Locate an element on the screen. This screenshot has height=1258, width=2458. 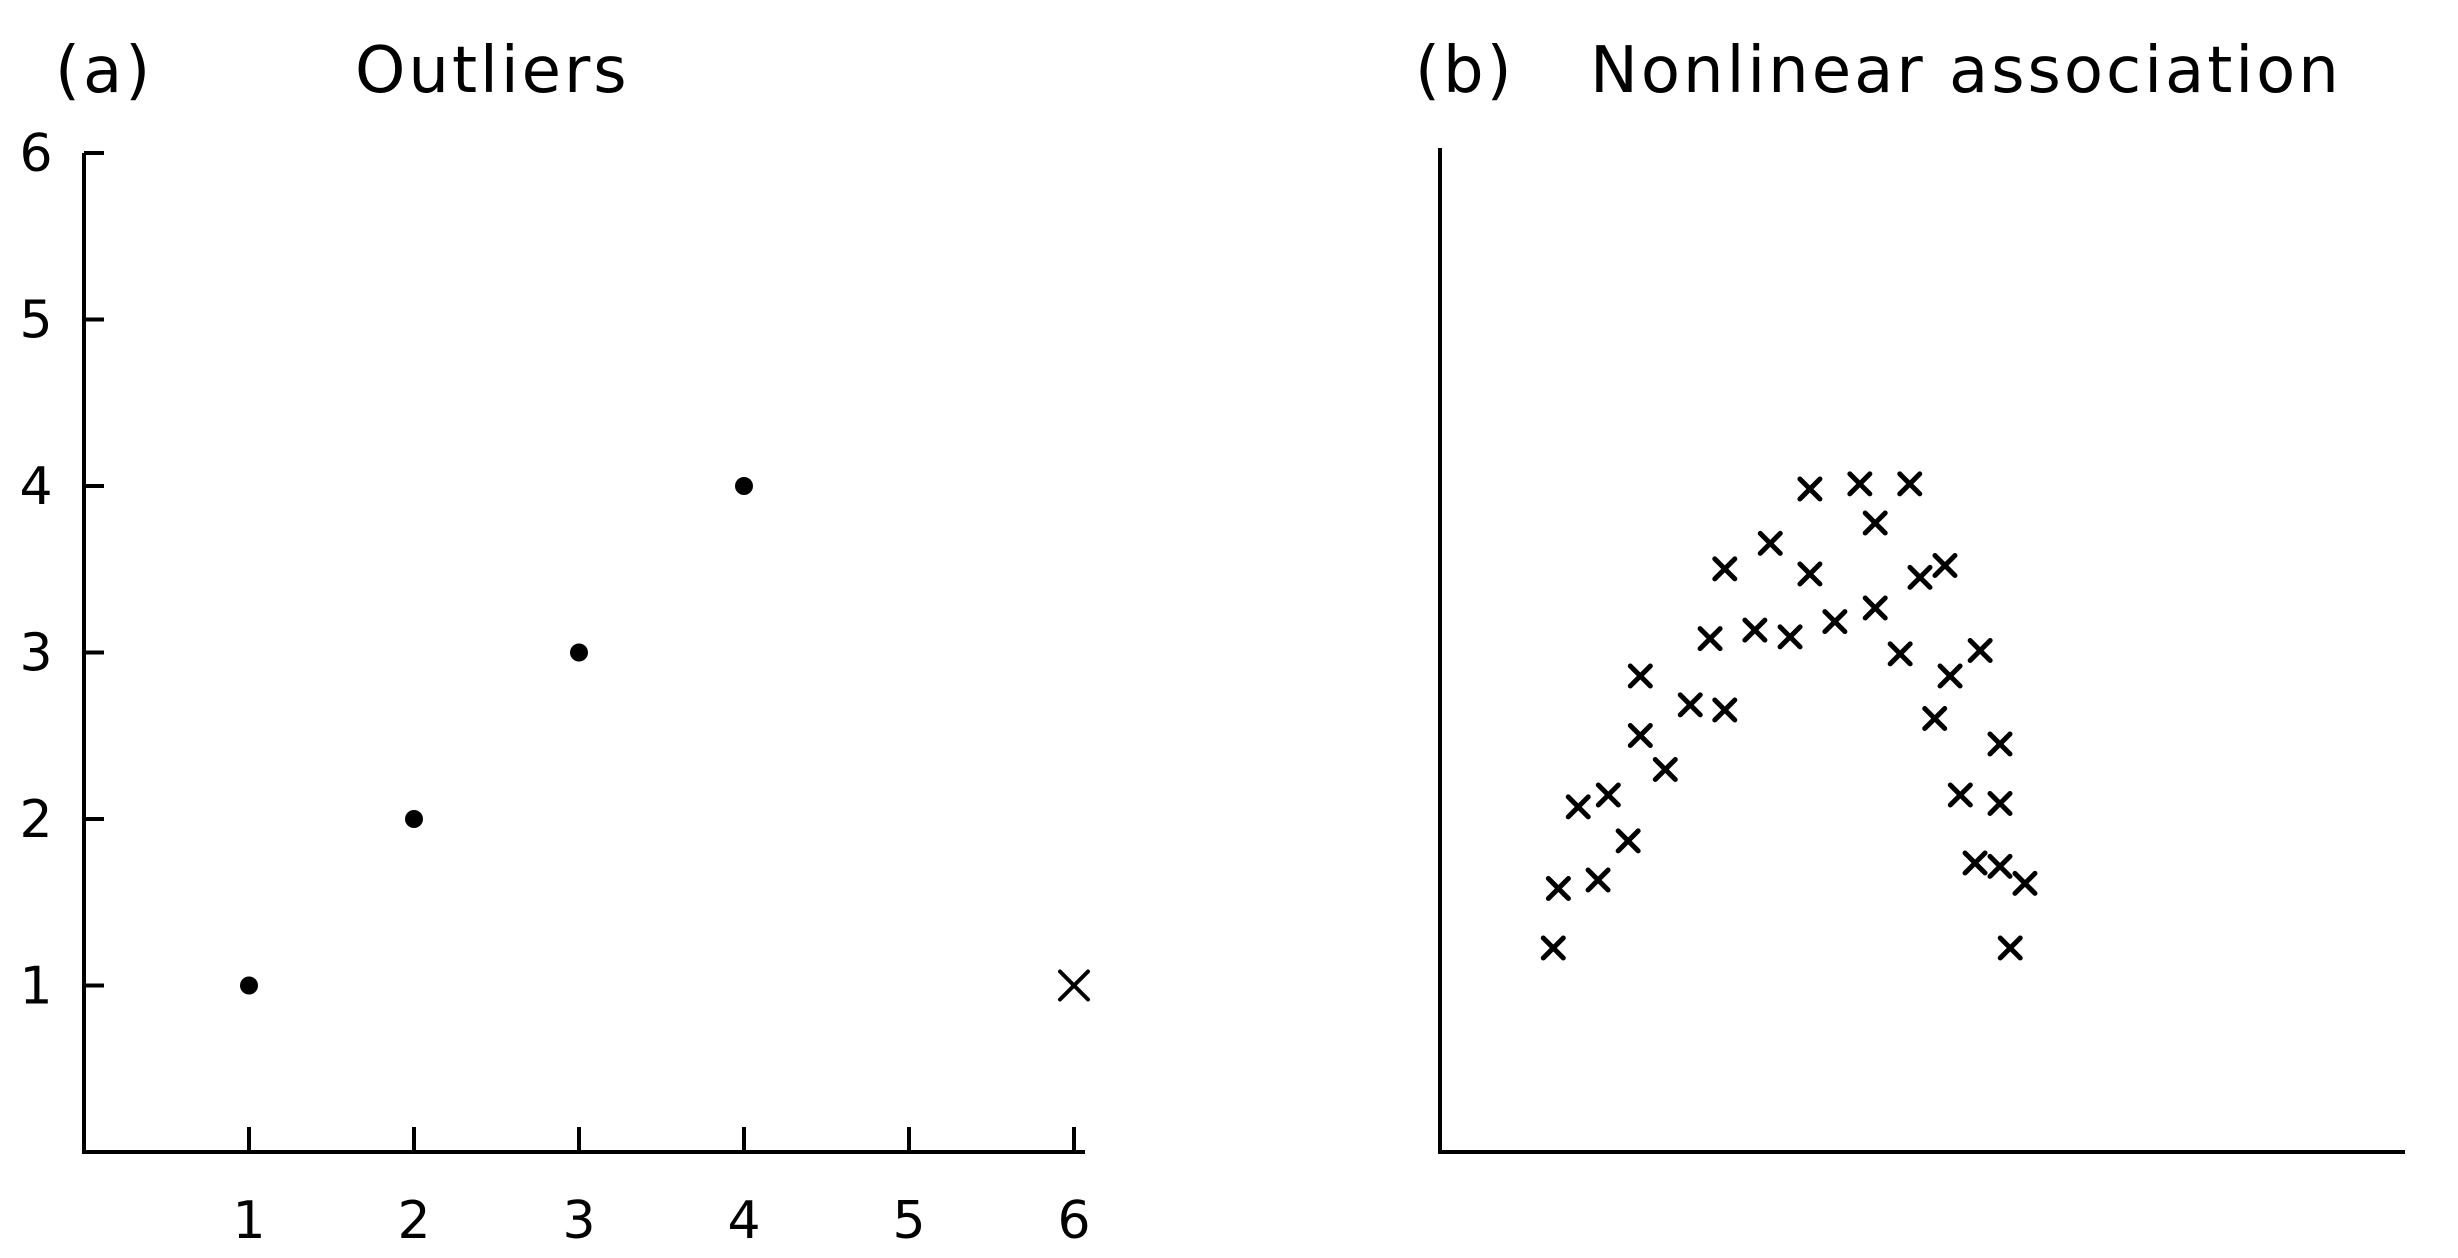
point-outlier-x is located at coordinates (1074, 985).